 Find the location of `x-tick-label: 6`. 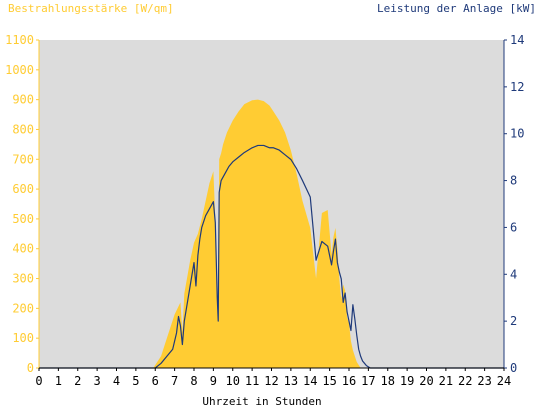

x-tick-label: 6 is located at coordinates (155, 381).